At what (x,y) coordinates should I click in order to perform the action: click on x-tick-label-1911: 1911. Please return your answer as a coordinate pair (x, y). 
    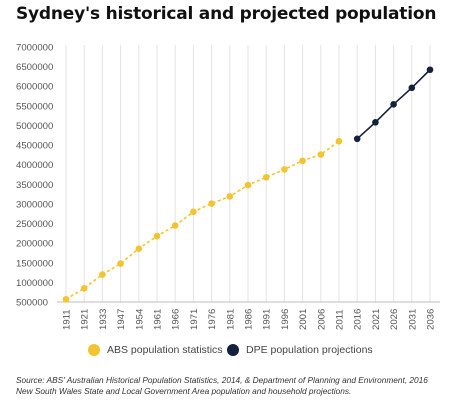
    Looking at the image, I should click on (67, 319).